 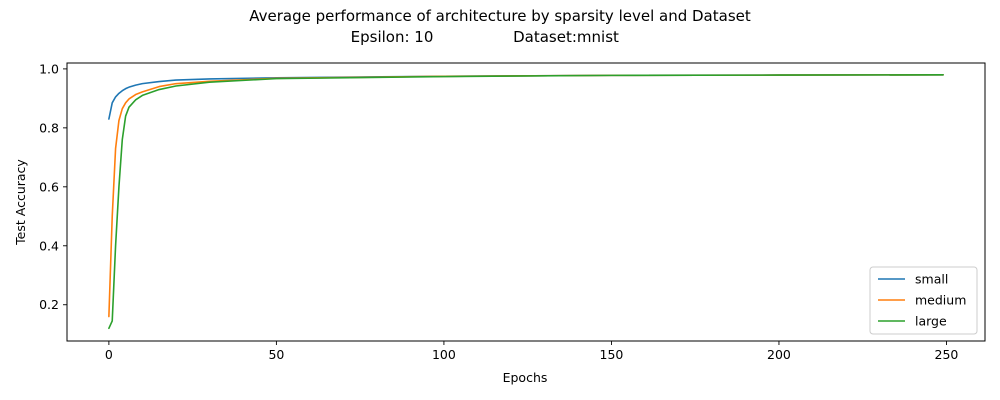 I want to click on legend-label-small: small, so click(x=931, y=279).